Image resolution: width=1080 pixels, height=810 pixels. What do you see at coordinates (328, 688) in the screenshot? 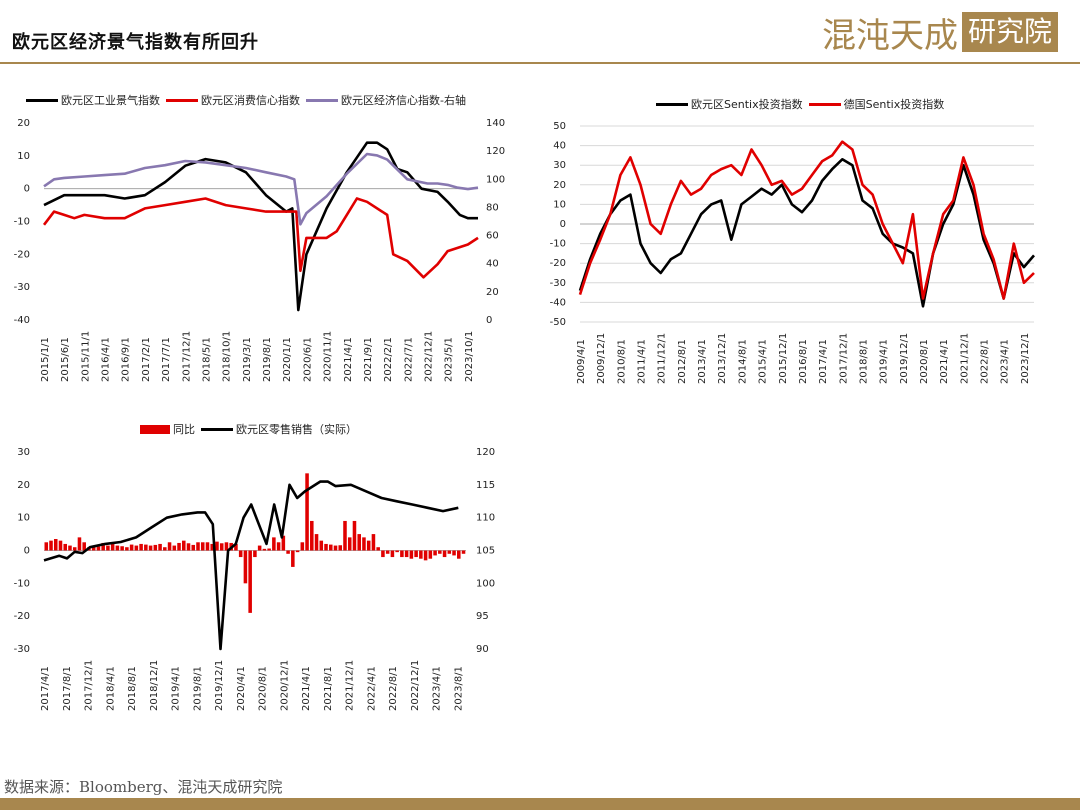
I see `chart3-xtick: 2021/8/1` at bounding box center [328, 688].